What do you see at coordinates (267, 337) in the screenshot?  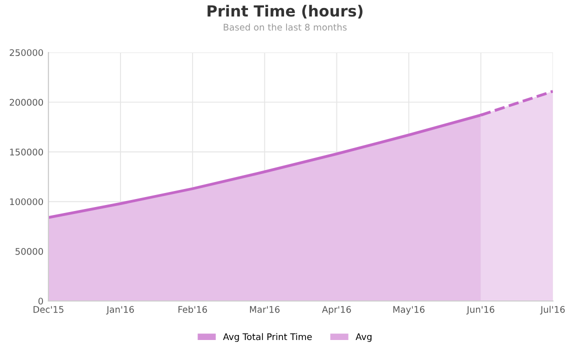 I see `legend-label: Avg Total Print Time` at bounding box center [267, 337].